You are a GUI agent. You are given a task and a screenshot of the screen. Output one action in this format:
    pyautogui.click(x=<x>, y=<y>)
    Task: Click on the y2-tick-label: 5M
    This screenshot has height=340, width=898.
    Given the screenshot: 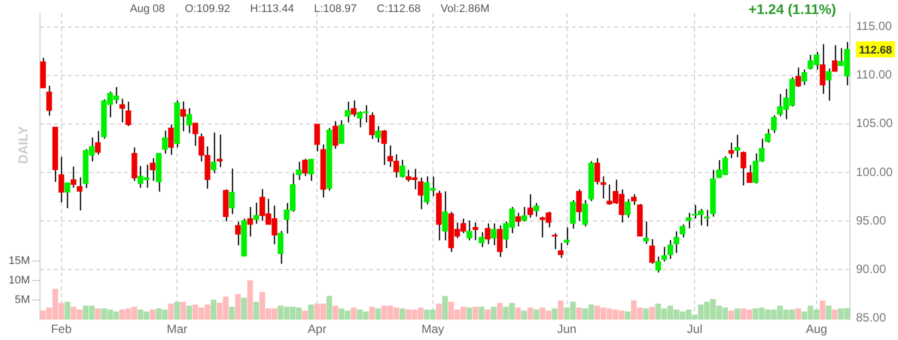 What is the action you would take?
    pyautogui.click(x=22, y=300)
    